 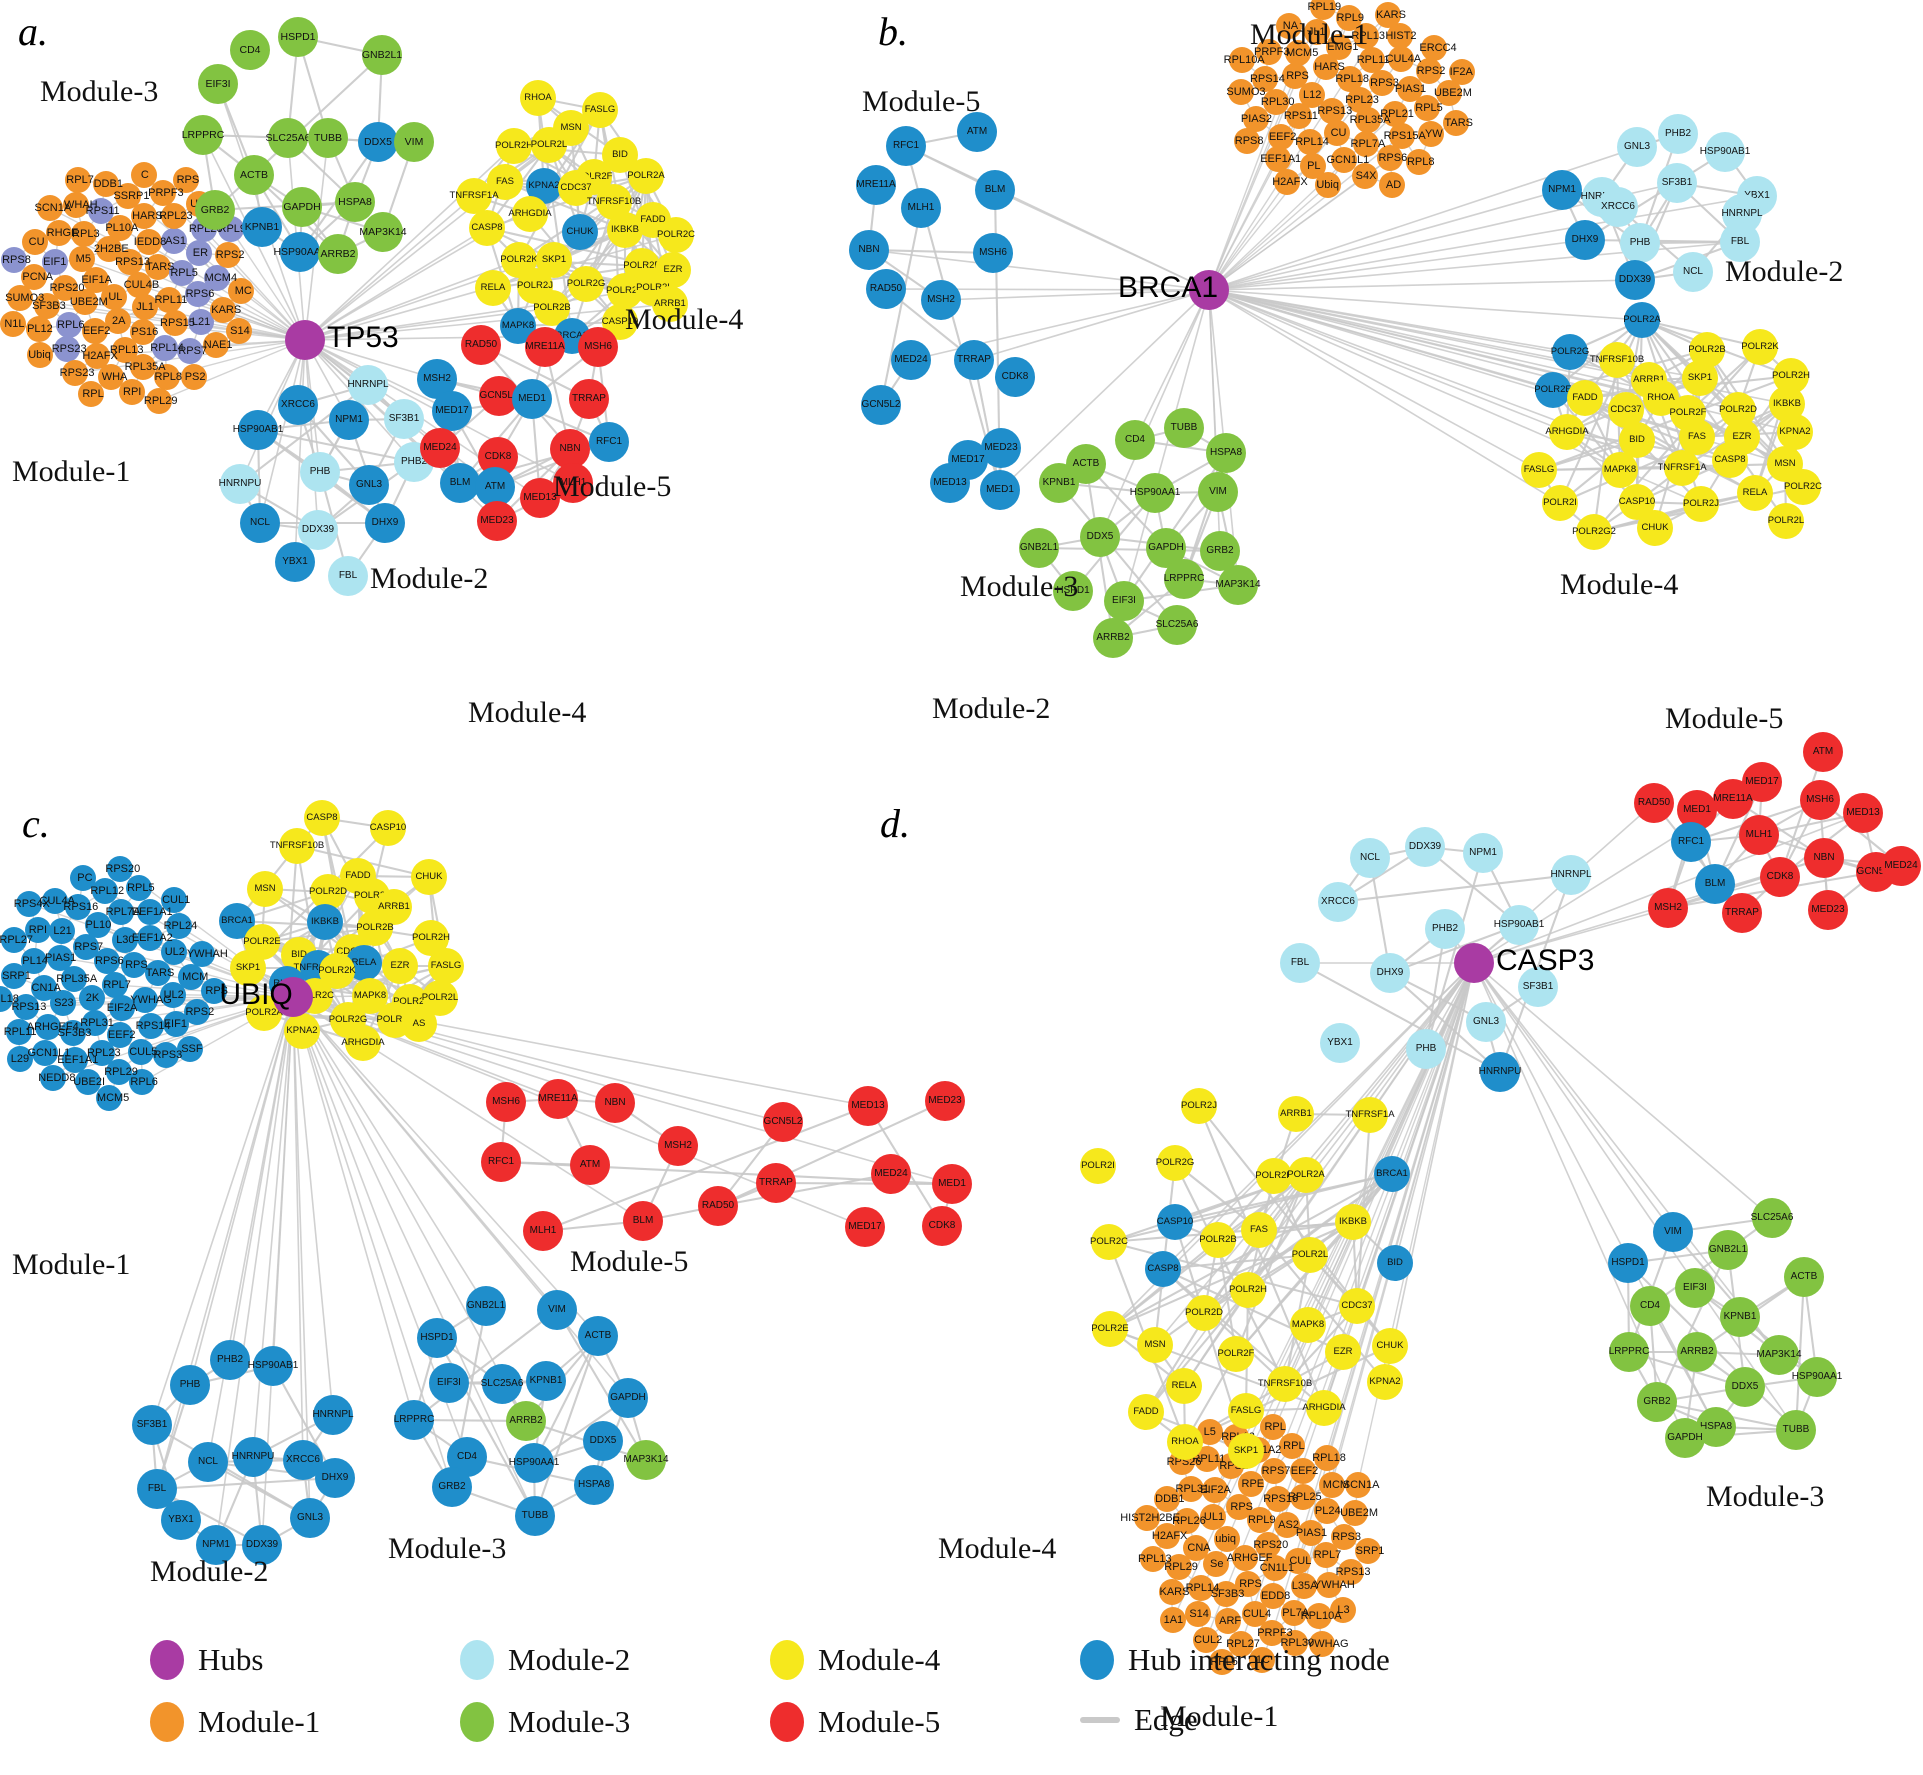 What do you see at coordinates (505, 182) in the screenshot?
I see `network-node: FAS` at bounding box center [505, 182].